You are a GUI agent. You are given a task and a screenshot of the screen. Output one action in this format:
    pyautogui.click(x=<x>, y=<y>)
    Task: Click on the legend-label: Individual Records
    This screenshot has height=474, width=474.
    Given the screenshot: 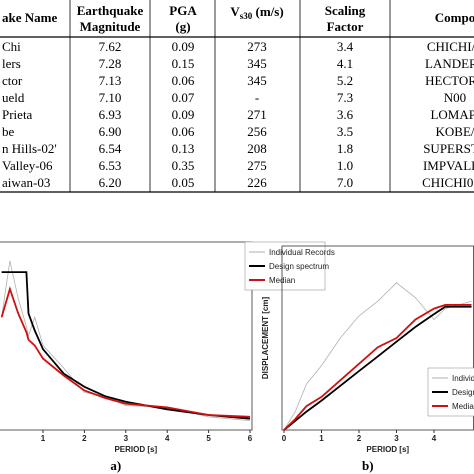 What is the action you would take?
    pyautogui.click(x=302, y=252)
    